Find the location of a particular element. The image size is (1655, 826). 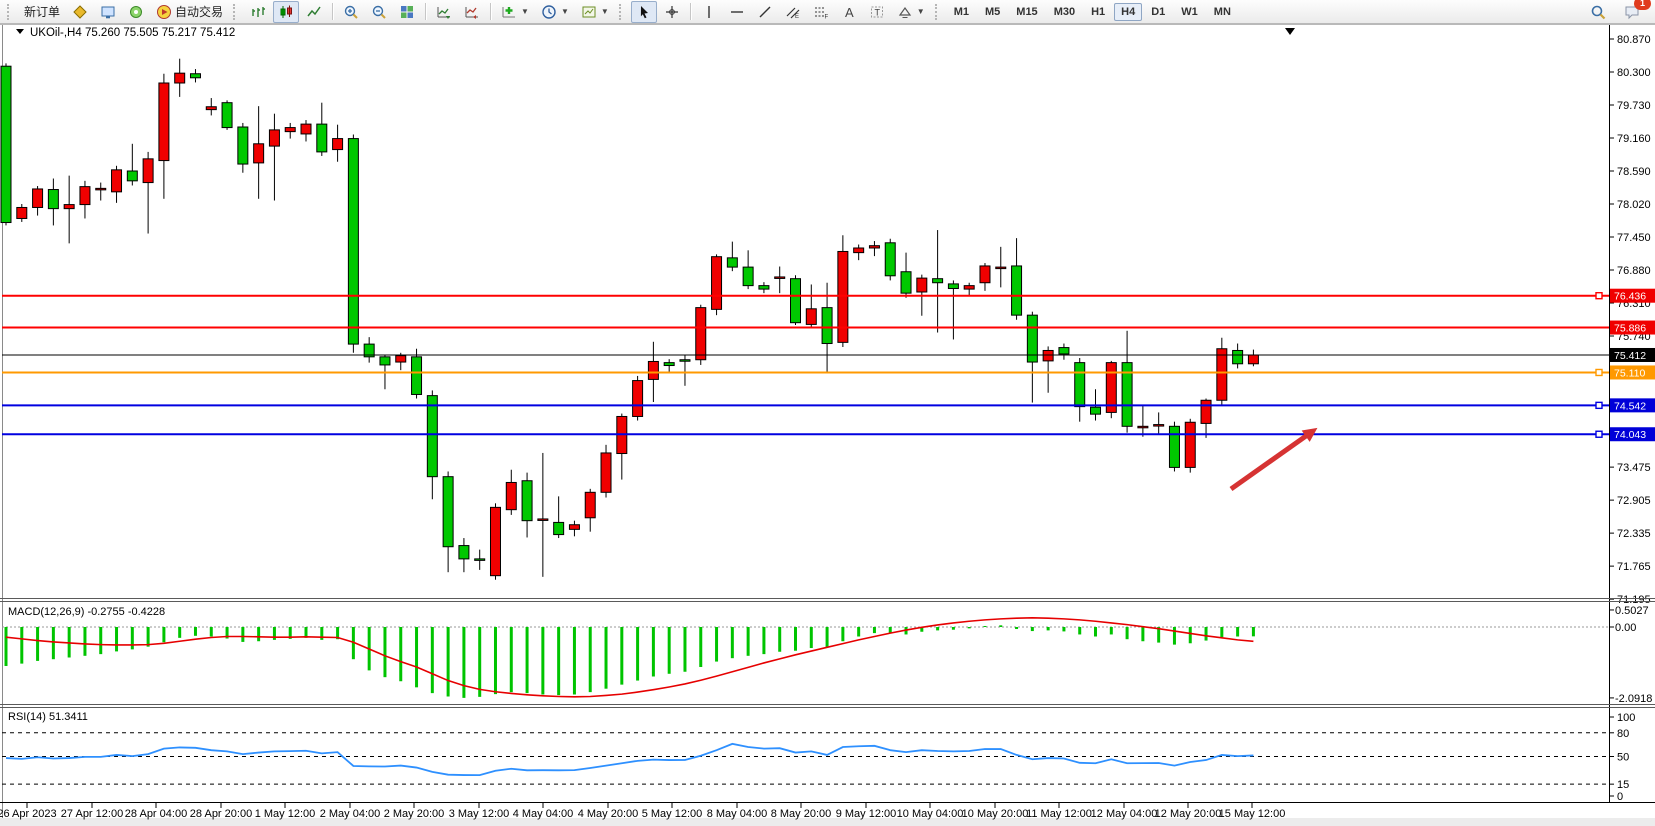

data-window-icon is located at coordinates (108, 12).